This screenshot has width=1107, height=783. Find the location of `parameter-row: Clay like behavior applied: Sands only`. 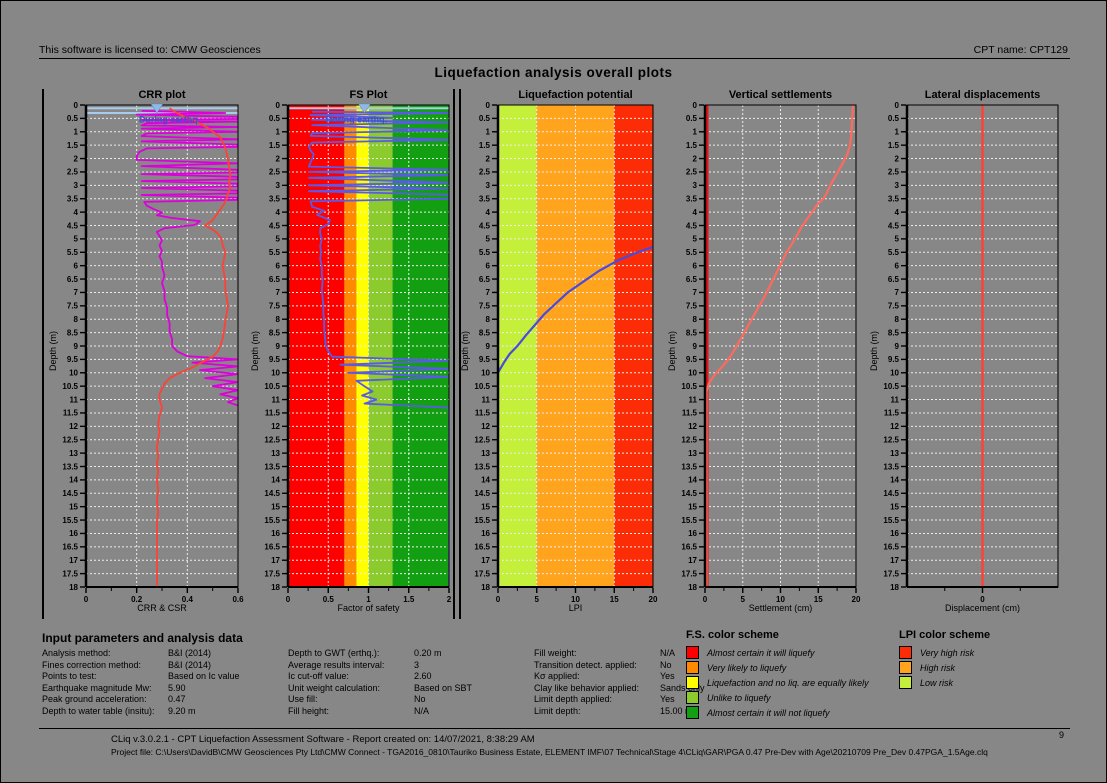

parameter-row: Clay like behavior applied: Sands only is located at coordinates (619, 689).